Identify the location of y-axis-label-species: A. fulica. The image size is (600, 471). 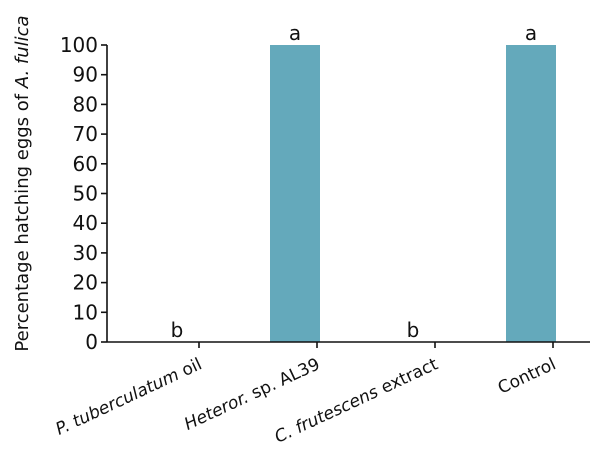
(22, 52).